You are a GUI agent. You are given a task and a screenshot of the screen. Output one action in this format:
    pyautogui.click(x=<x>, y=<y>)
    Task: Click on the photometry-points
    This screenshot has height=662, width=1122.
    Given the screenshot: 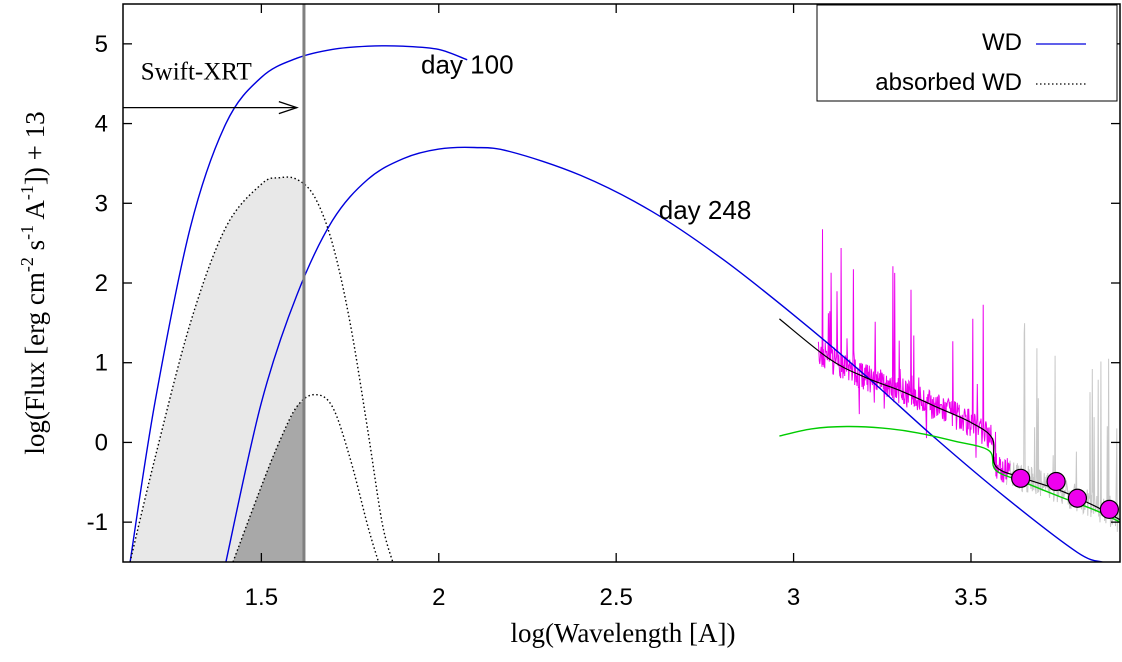 What is the action you would take?
    pyautogui.click(x=1065, y=493)
    